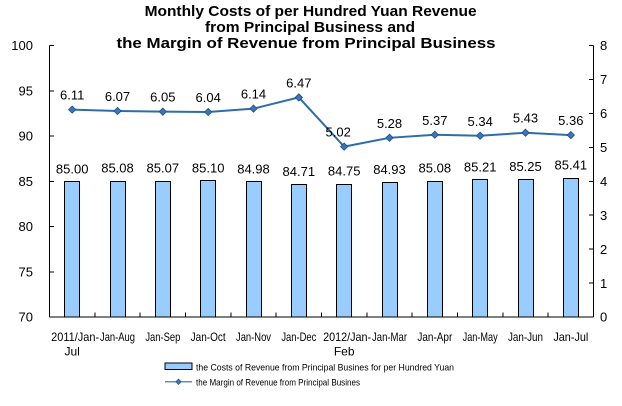 The image size is (622, 406). Describe the element at coordinates (480, 121) in the screenshot. I see `svg-text: 5.34` at that location.